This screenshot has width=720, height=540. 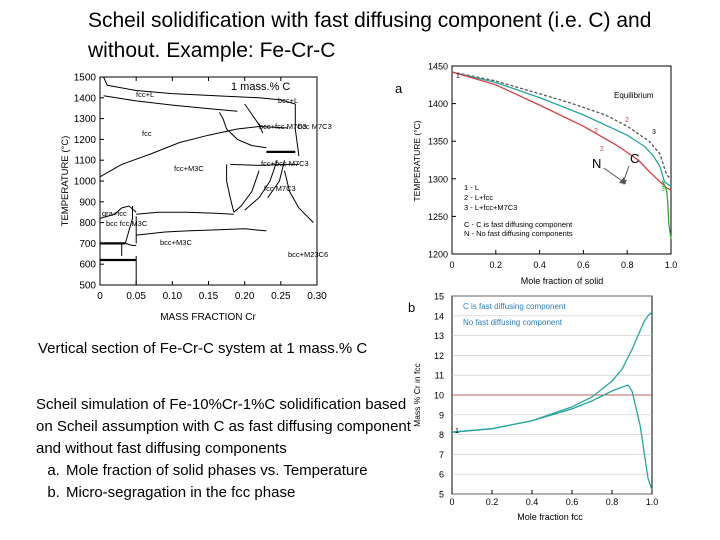 I want to click on y-tick-label: 900, so click(x=87, y=202).